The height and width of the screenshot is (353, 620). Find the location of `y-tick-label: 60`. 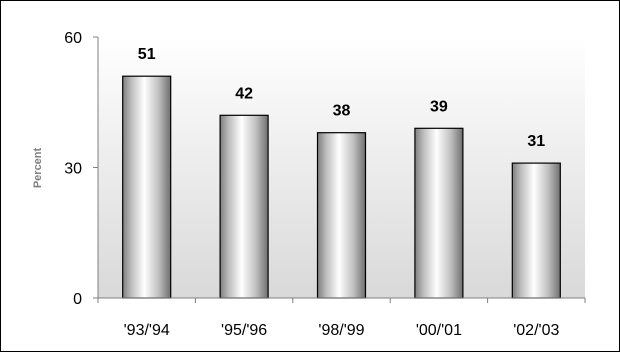

y-tick-label: 60 is located at coordinates (73, 38).